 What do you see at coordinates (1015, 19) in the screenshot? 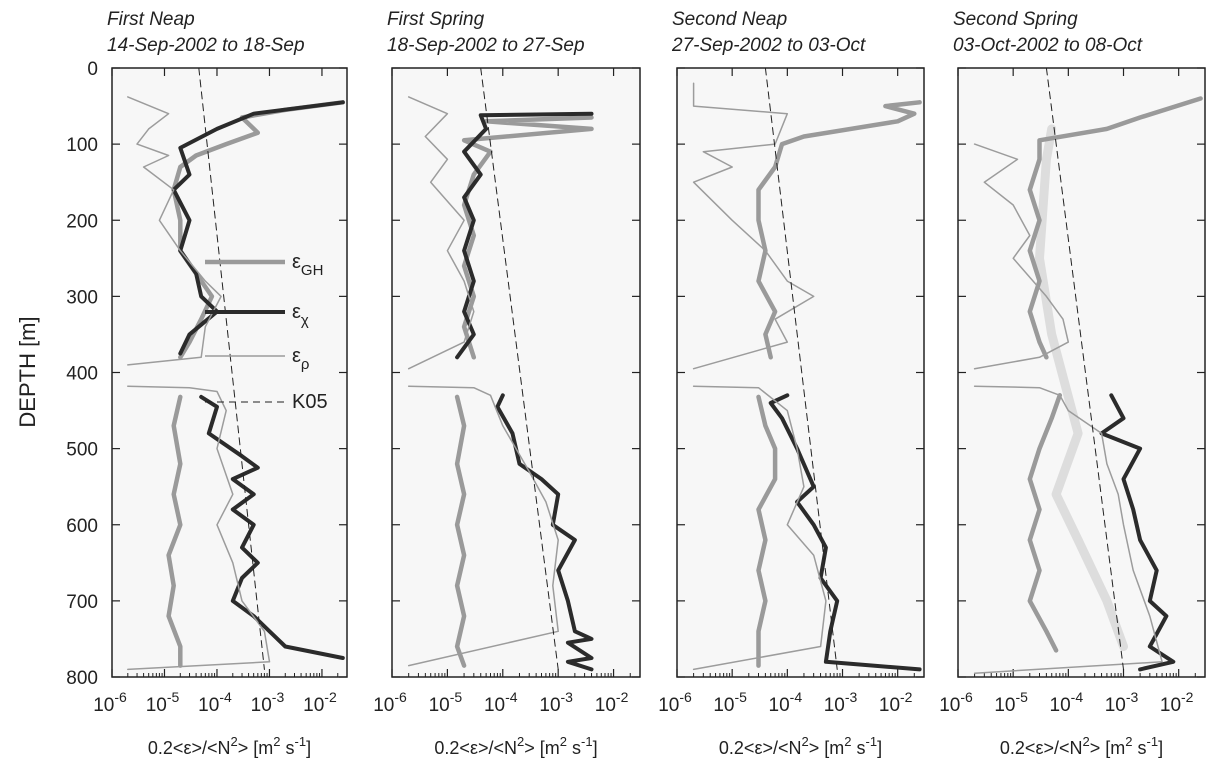
I see `panel-title-line: Second Spring` at bounding box center [1015, 19].